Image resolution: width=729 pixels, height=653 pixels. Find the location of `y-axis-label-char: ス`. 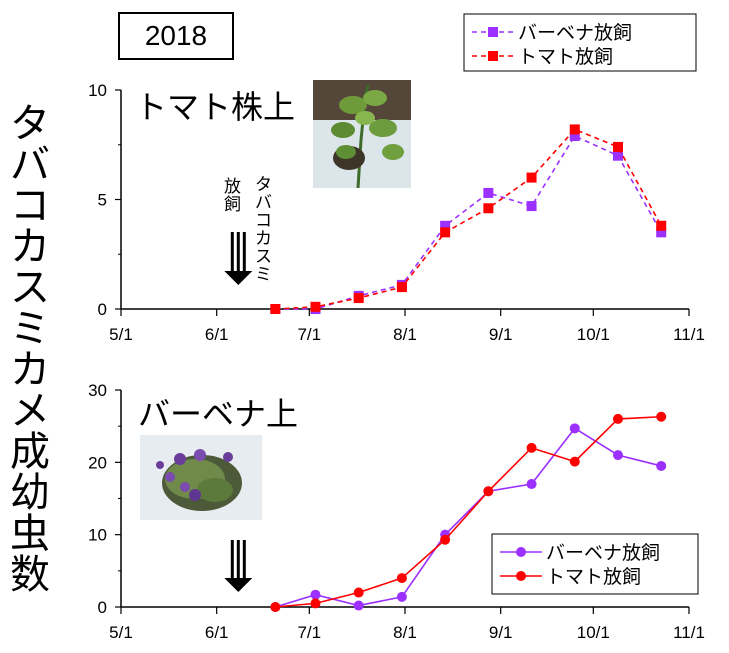

y-axis-label-char: ス is located at coordinates (30, 288).